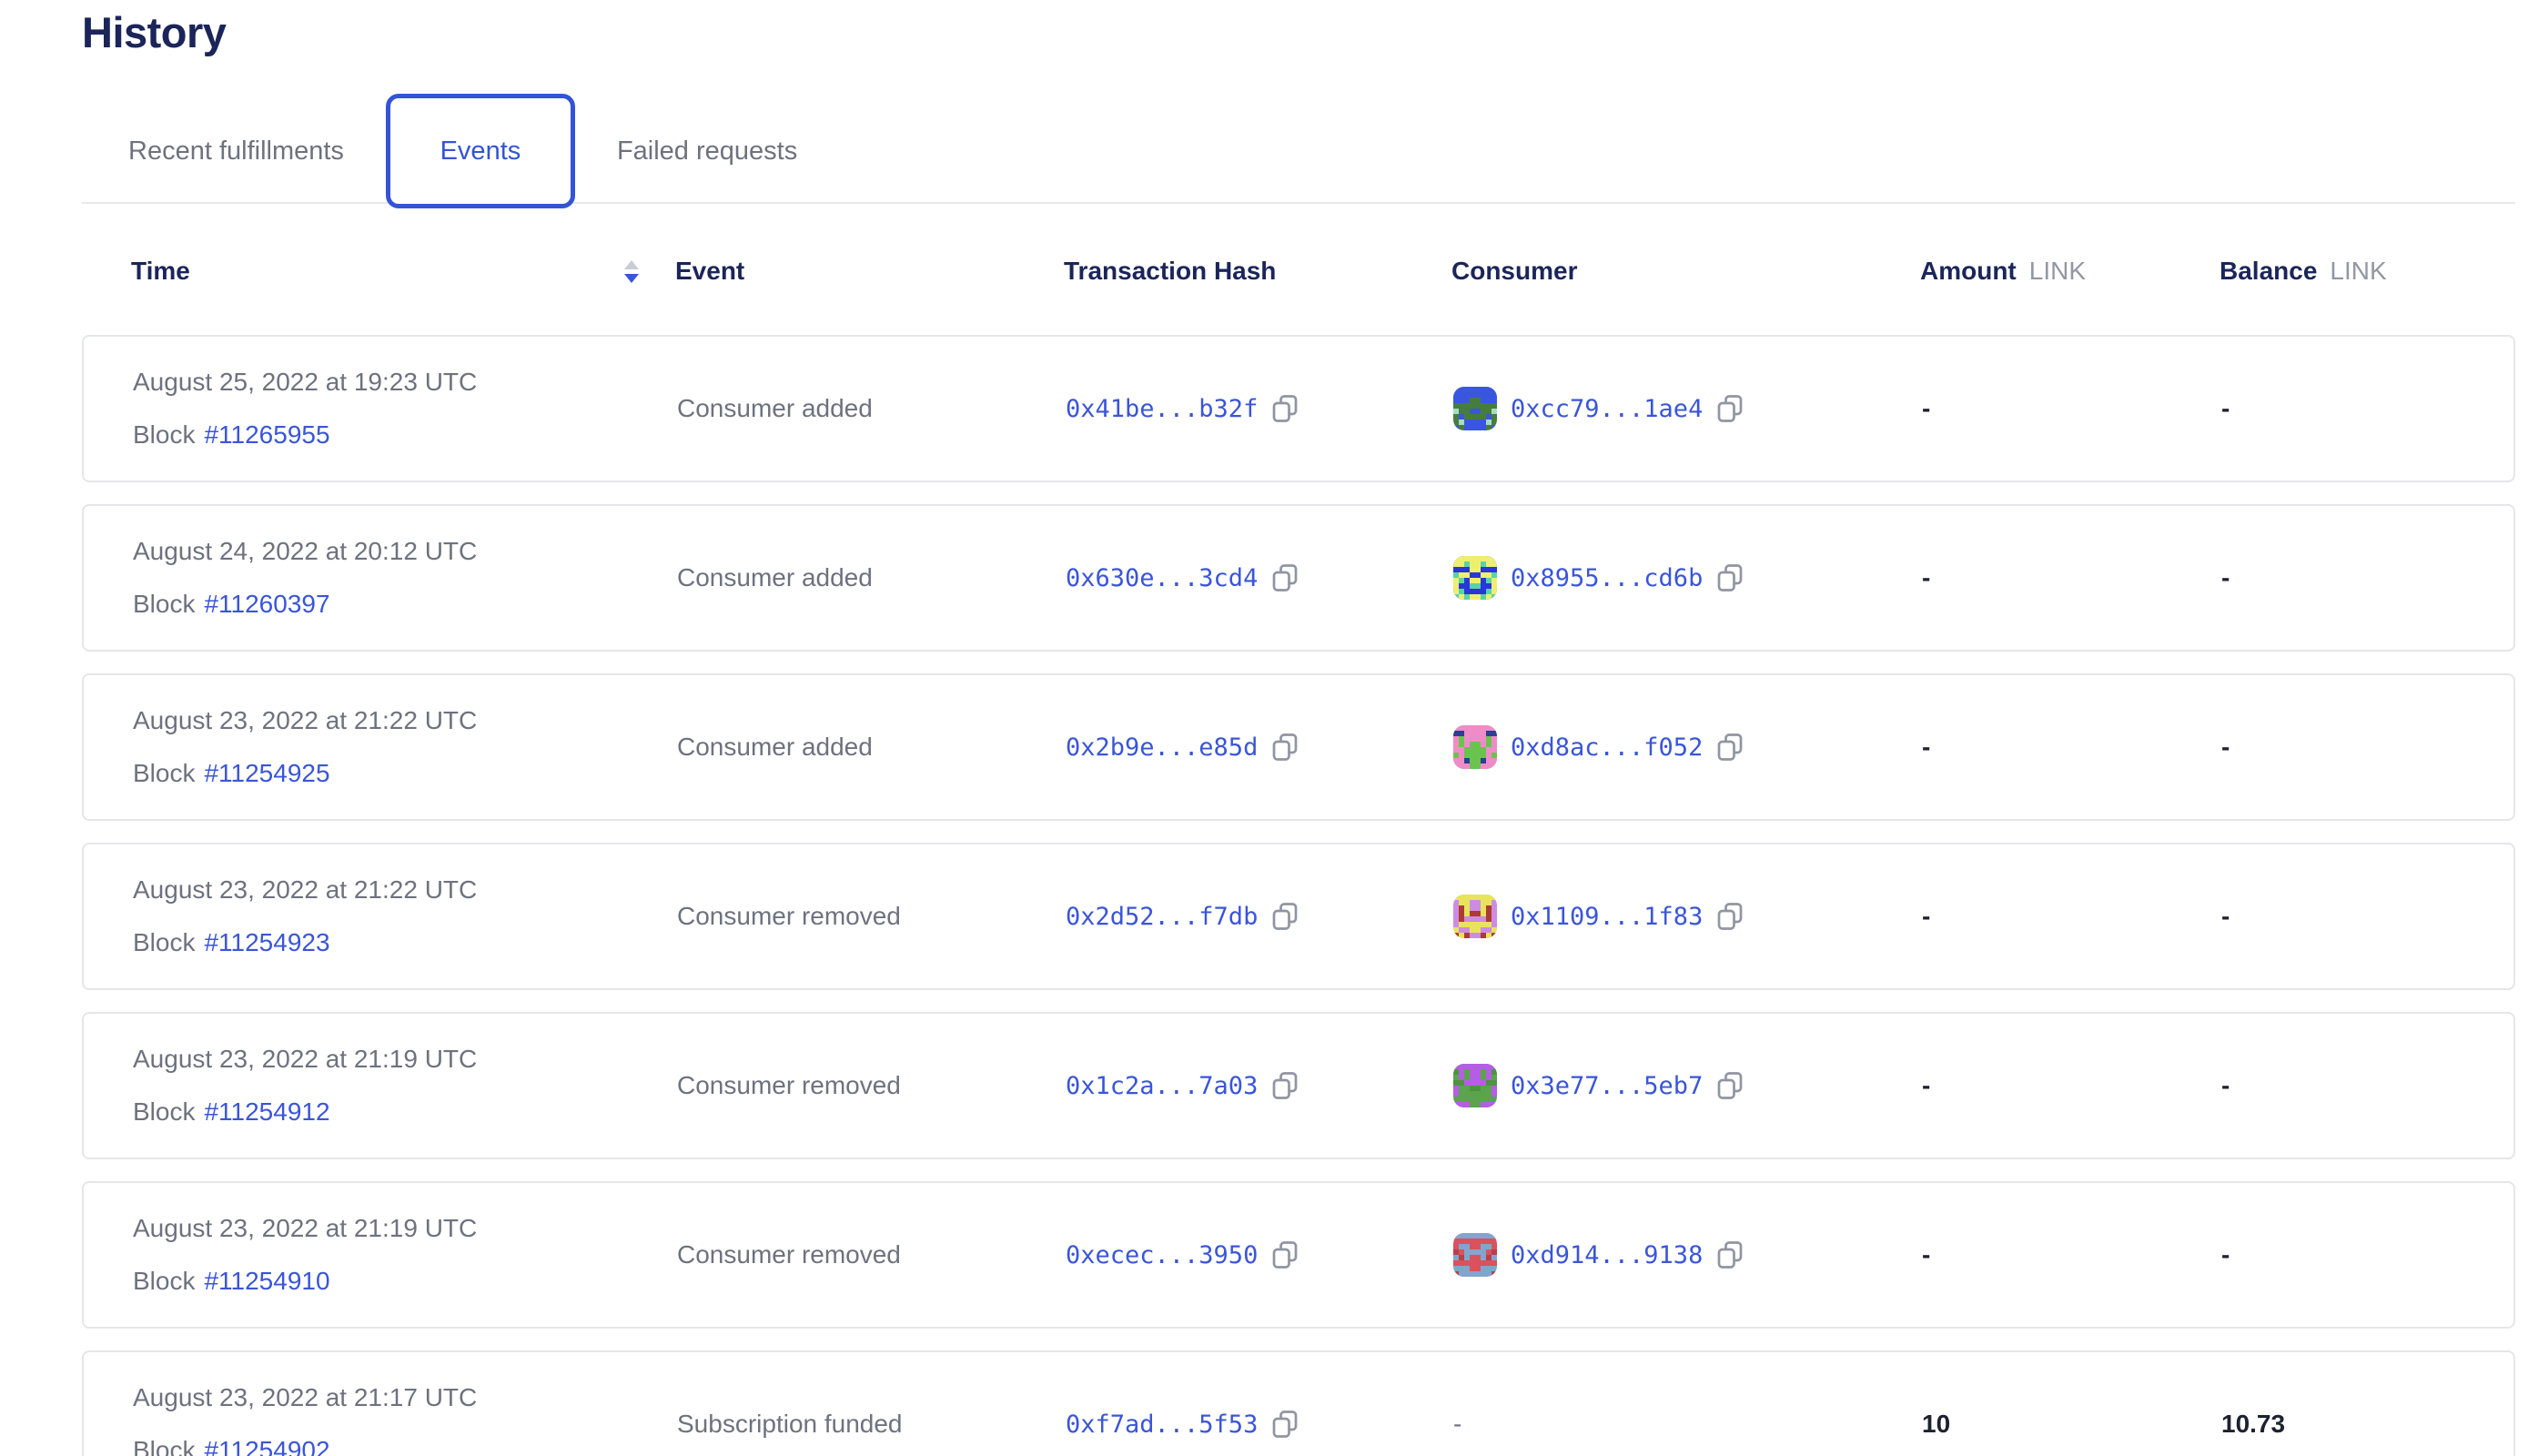 This screenshot has height=1456, width=2528. I want to click on event-type: Subscription funded, so click(790, 1424).